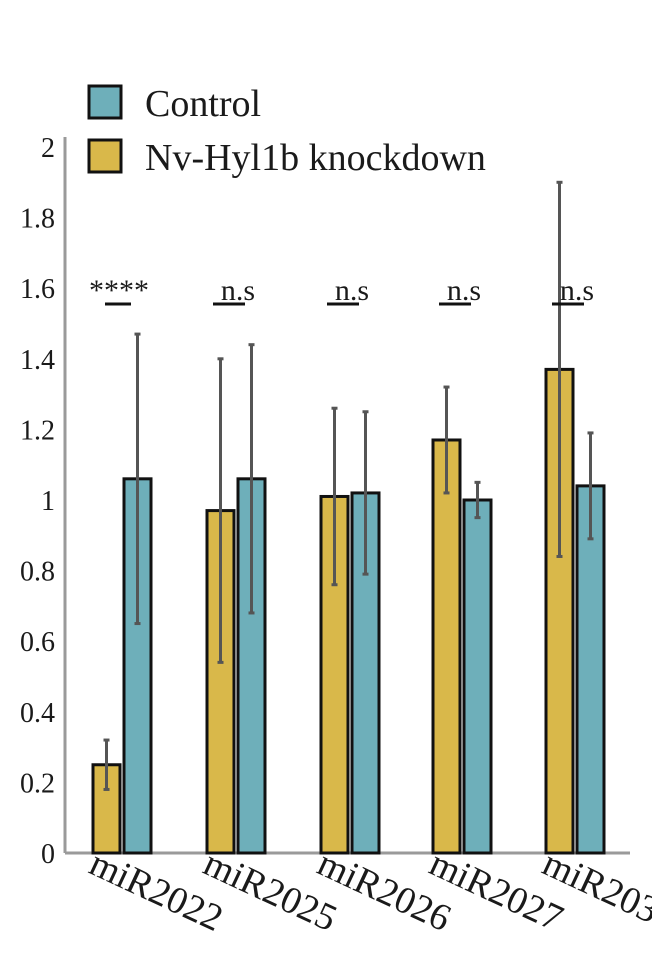 The height and width of the screenshot is (979, 652). I want to click on legend-label: Nv-Hyl1b knockdown, so click(315, 158).